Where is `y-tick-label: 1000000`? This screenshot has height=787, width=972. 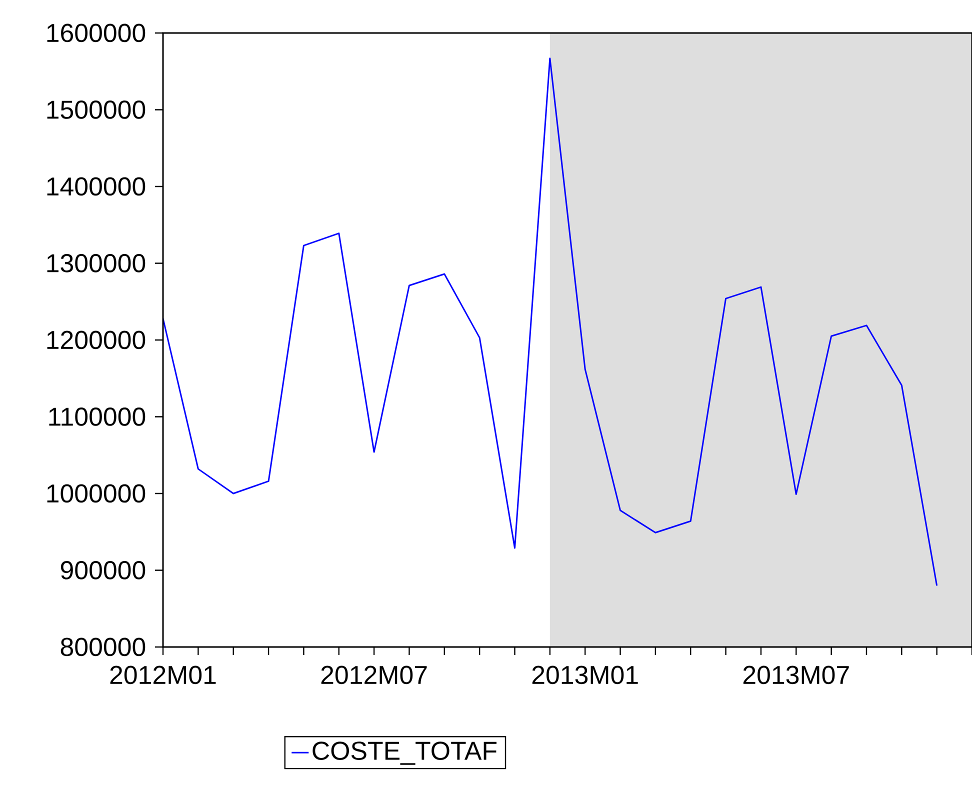 y-tick-label: 1000000 is located at coordinates (96, 493).